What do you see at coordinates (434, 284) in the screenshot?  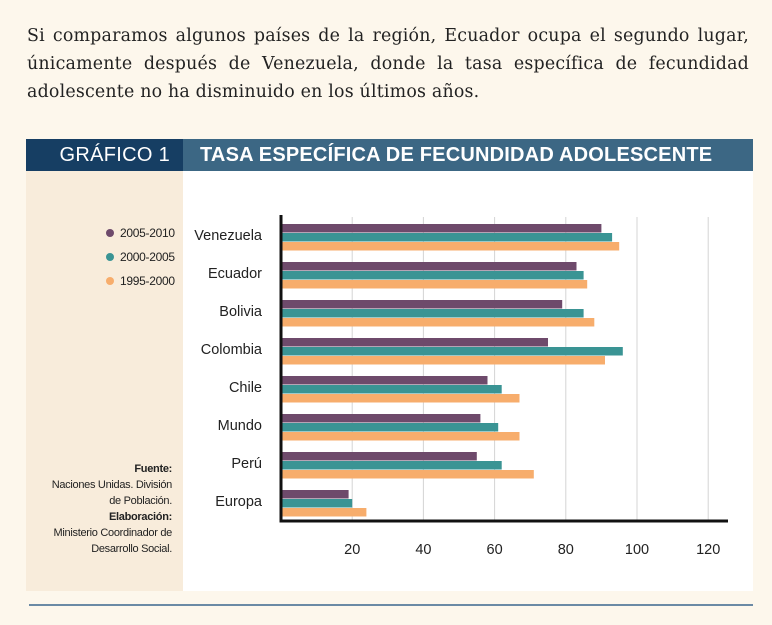 I see `bar-ecuador-1995-2000` at bounding box center [434, 284].